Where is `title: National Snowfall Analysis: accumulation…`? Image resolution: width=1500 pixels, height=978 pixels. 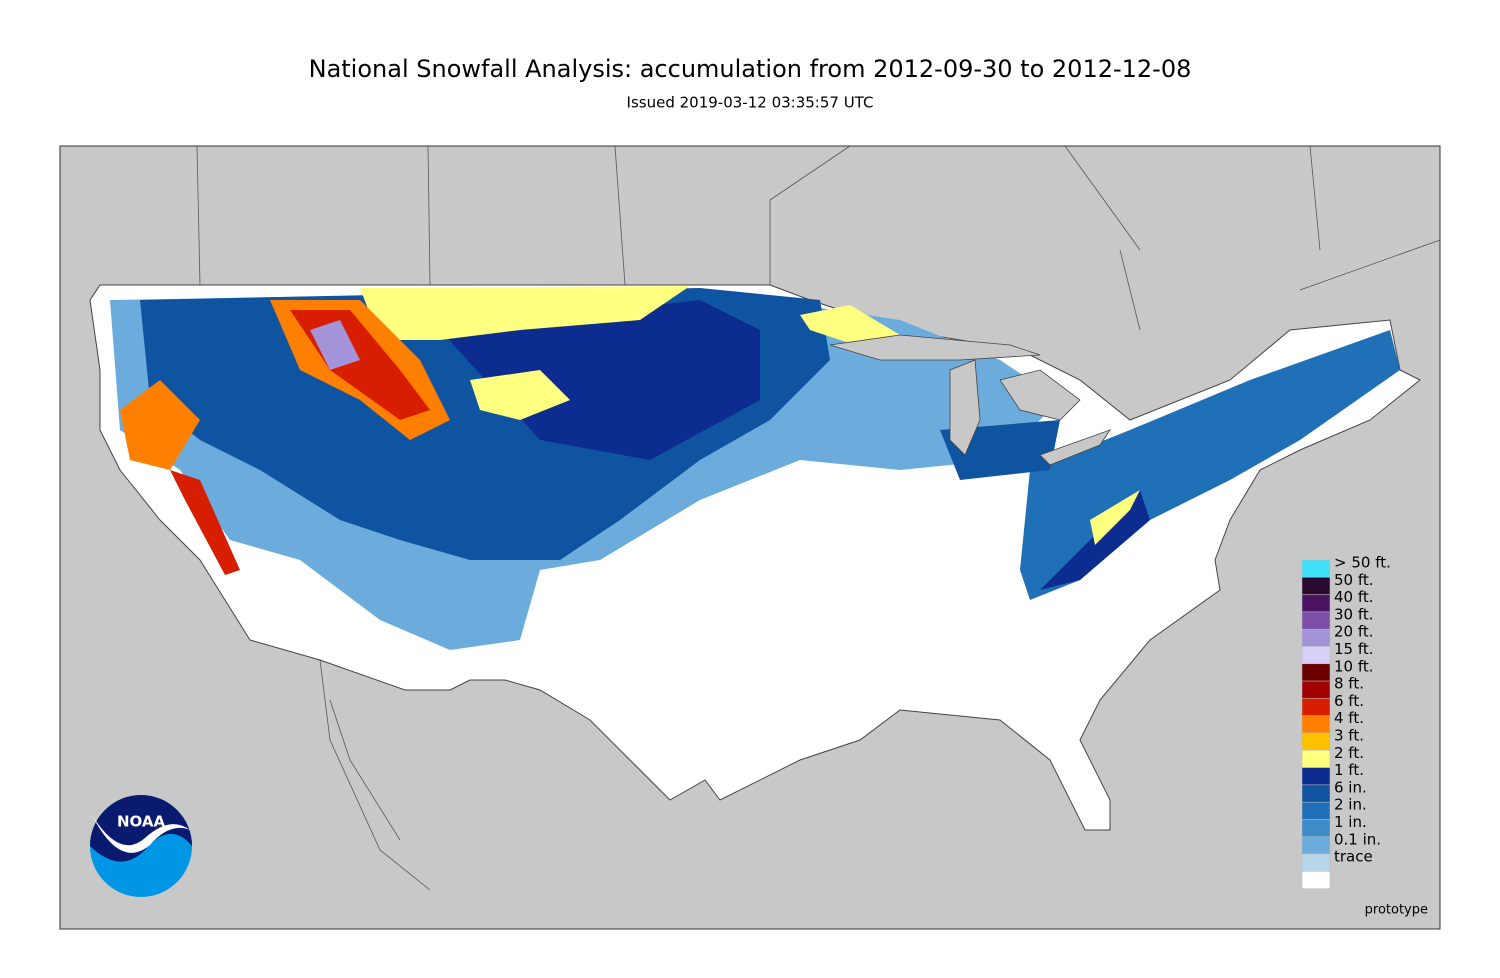
title: National Snowfall Analysis: accumulation… is located at coordinates (750, 69).